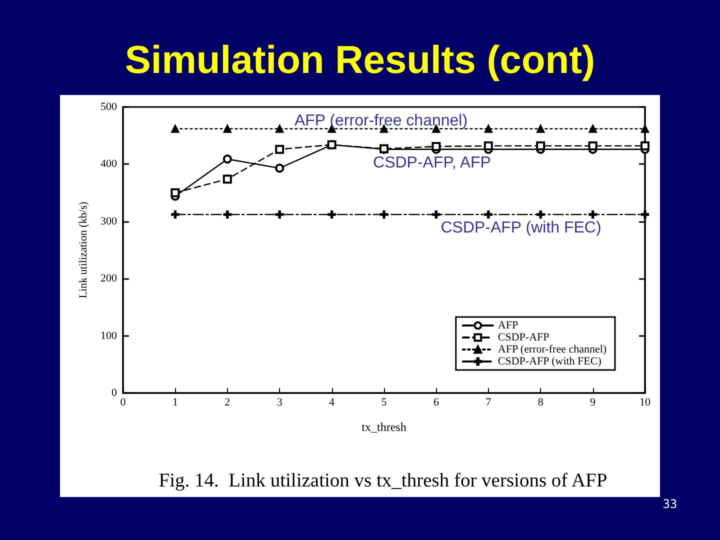 Image resolution: width=720 pixels, height=540 pixels. Describe the element at coordinates (552, 350) in the screenshot. I see `legend-label: AFP (error-free channel)` at that location.